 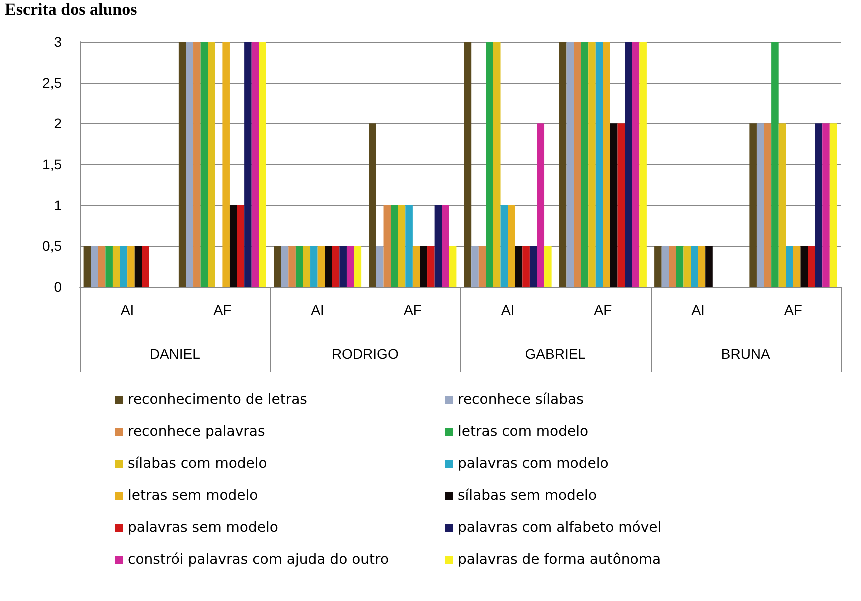 What do you see at coordinates (560, 560) in the screenshot?
I see `legend-label: palavras de forma autônoma` at bounding box center [560, 560].